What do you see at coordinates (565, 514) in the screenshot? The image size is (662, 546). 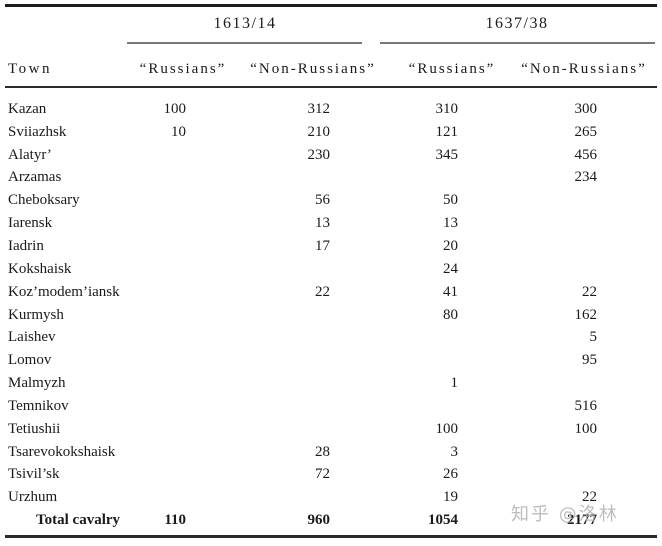 I see `zhihu-watermark: 知乎 @洛林` at bounding box center [565, 514].